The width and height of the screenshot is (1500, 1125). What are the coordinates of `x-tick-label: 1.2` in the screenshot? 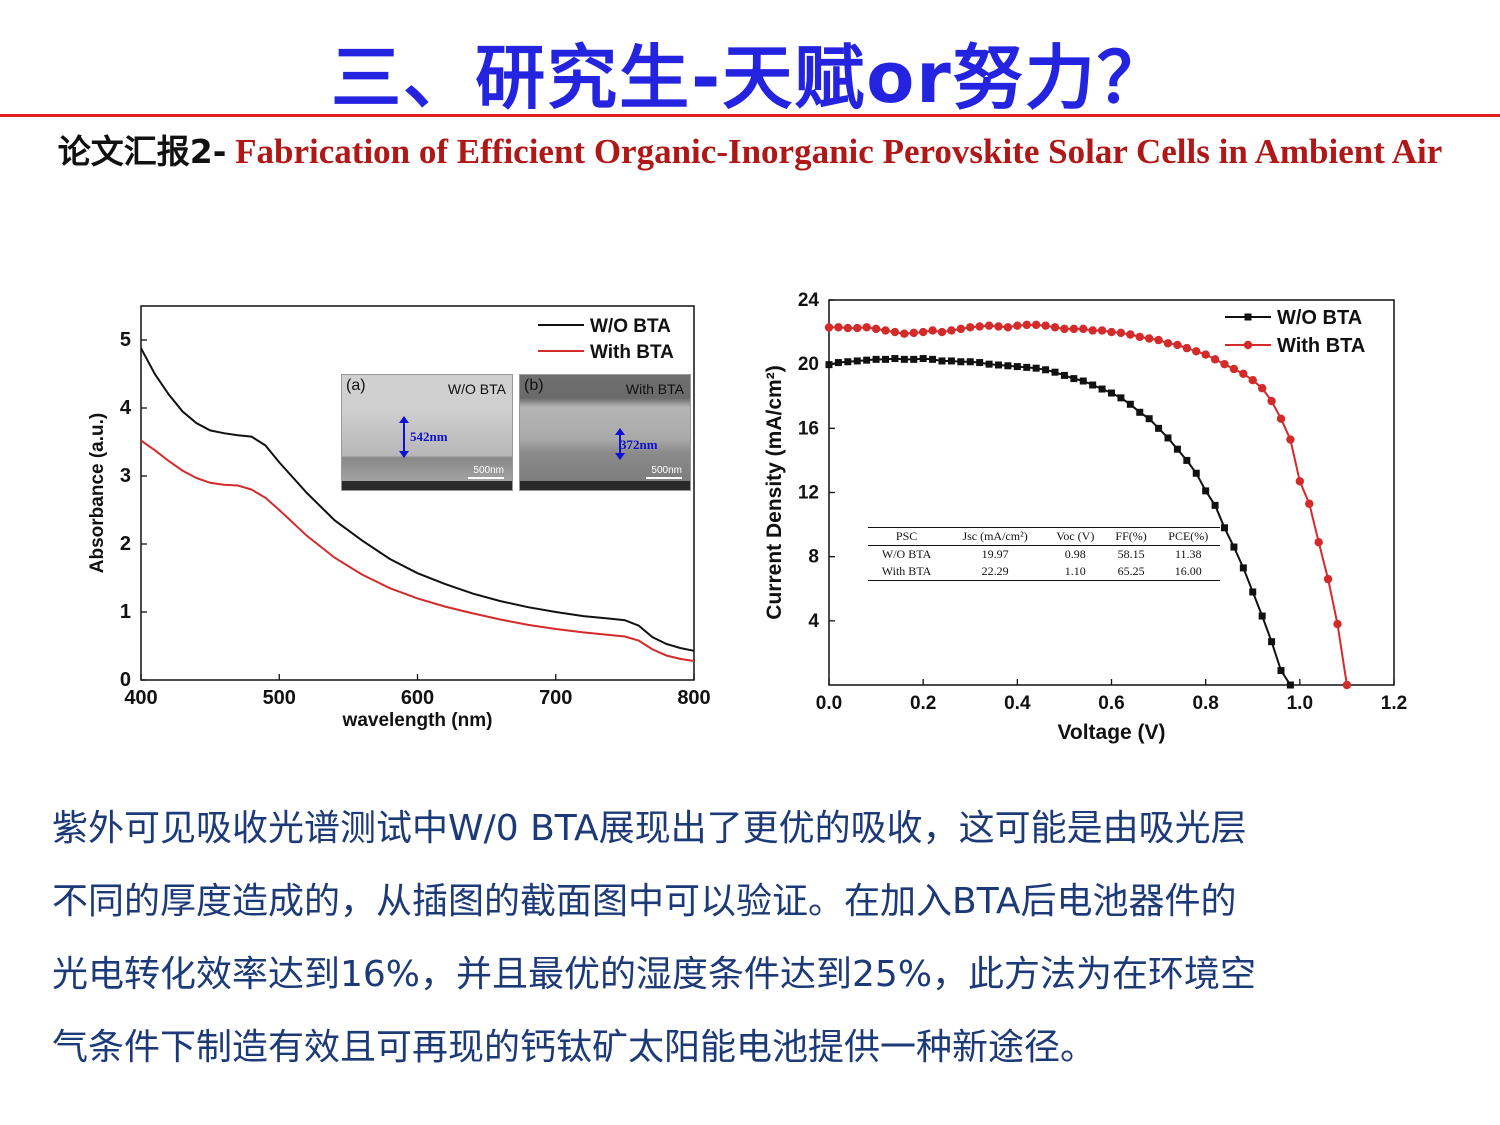 It's located at (1394, 703).